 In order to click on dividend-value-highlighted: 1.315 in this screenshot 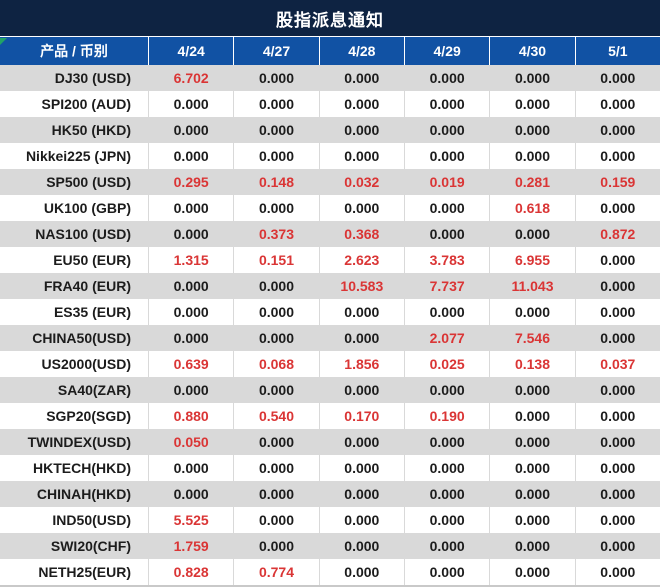, I will do `click(190, 260)`.